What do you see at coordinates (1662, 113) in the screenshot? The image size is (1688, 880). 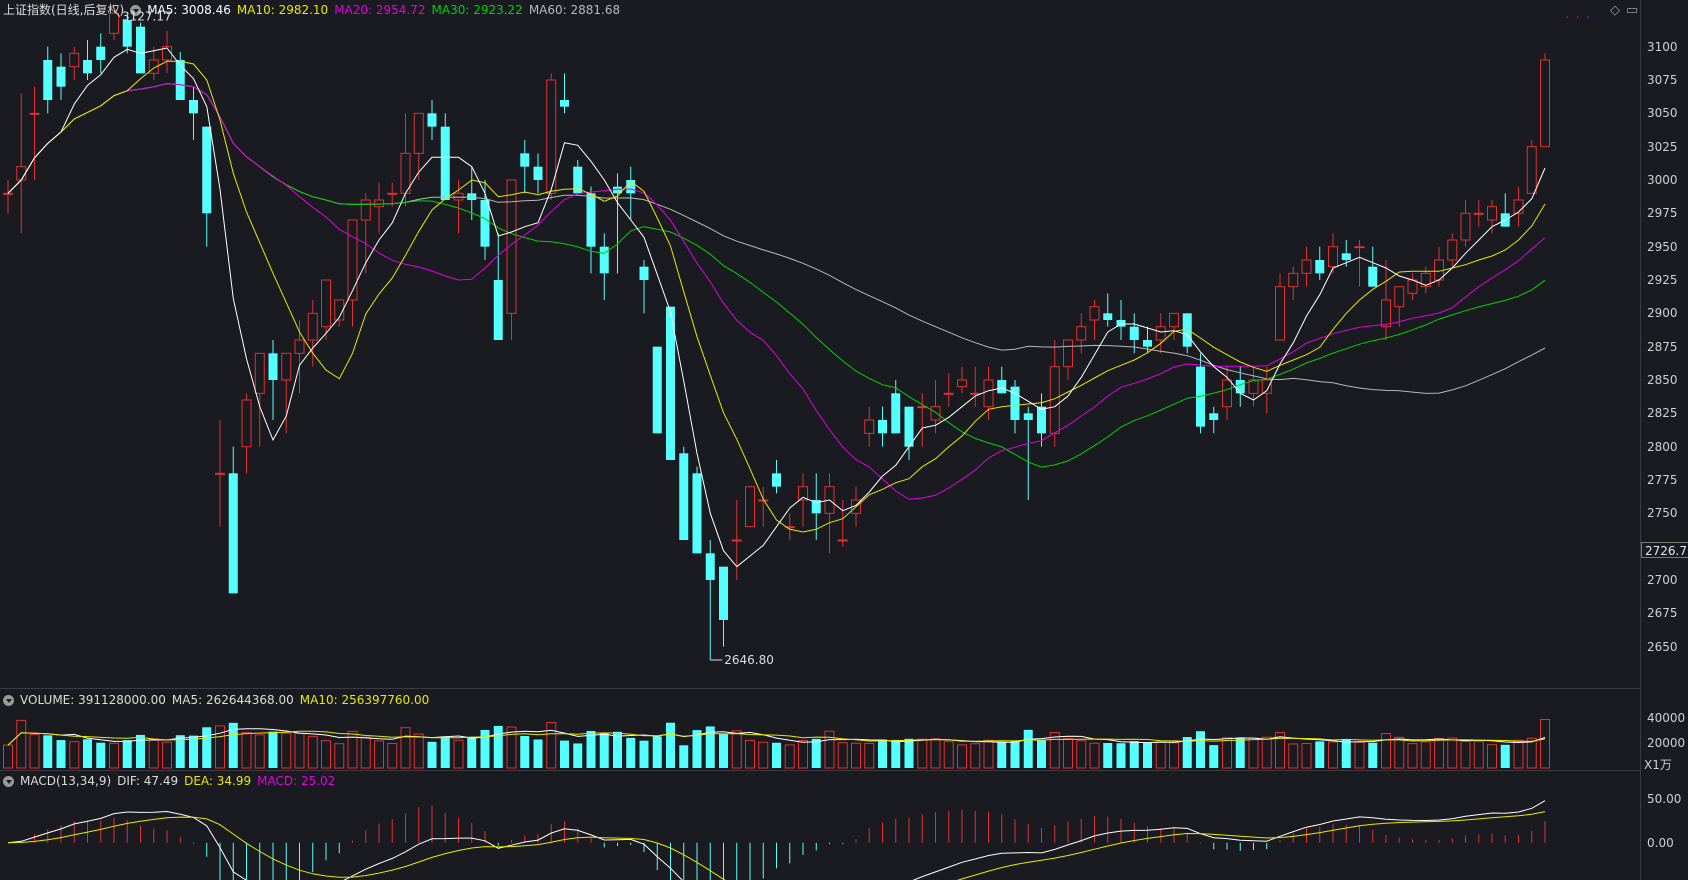 I see `price-tick-label: 3050` at bounding box center [1662, 113].